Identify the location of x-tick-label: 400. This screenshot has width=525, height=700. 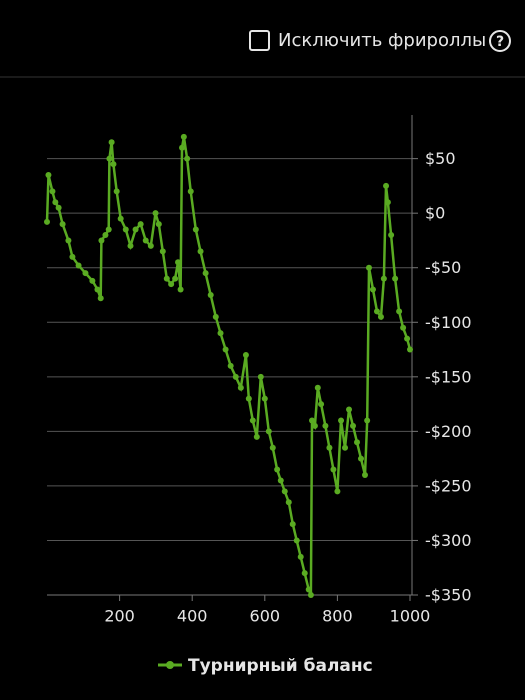
(192, 616).